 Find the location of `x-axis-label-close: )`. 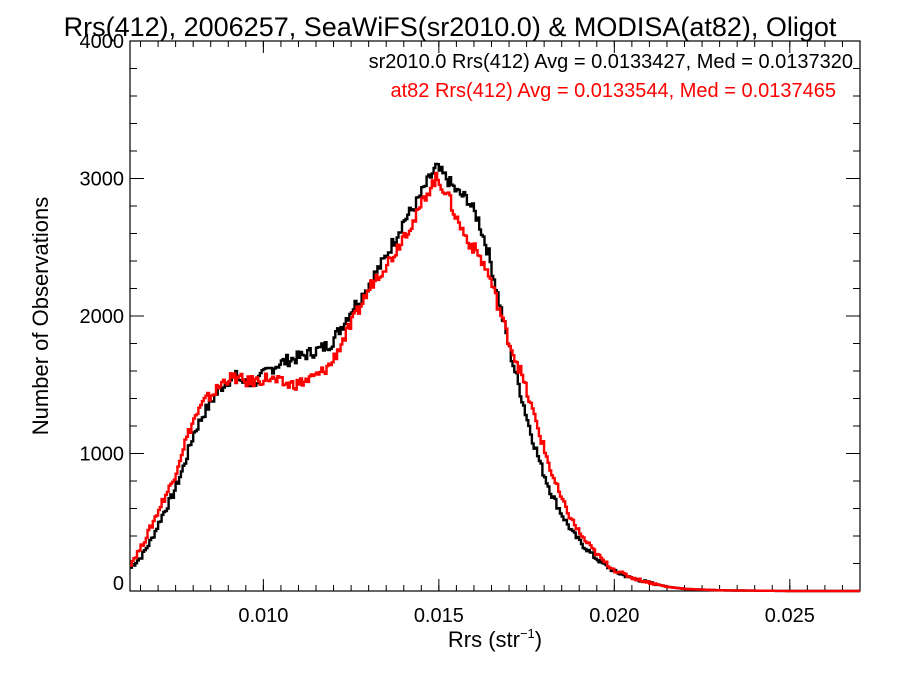

x-axis-label-close: ) is located at coordinates (538, 639).